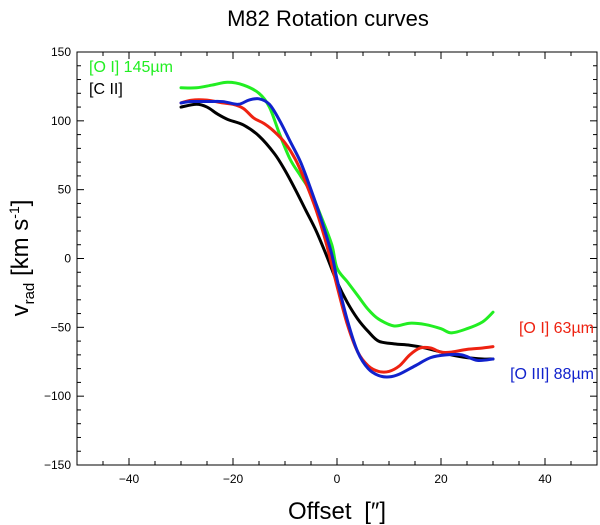 This screenshot has height=525, width=600. I want to click on x-tick-label: −20, so click(233, 479).